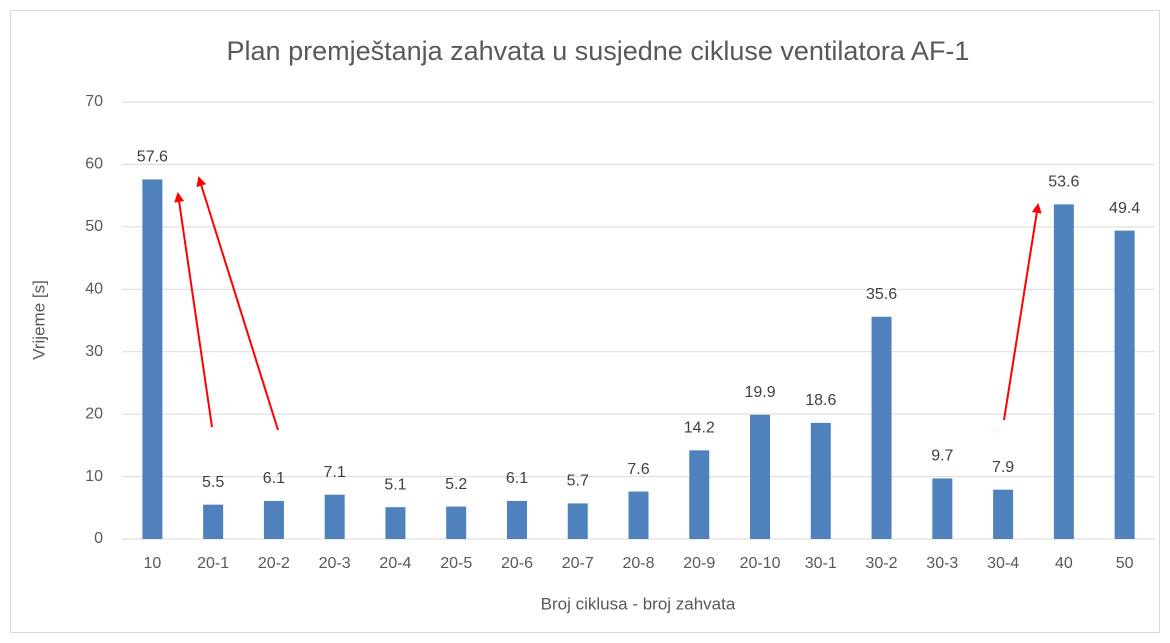  I want to click on x-tick-label: 20-9, so click(699, 563).